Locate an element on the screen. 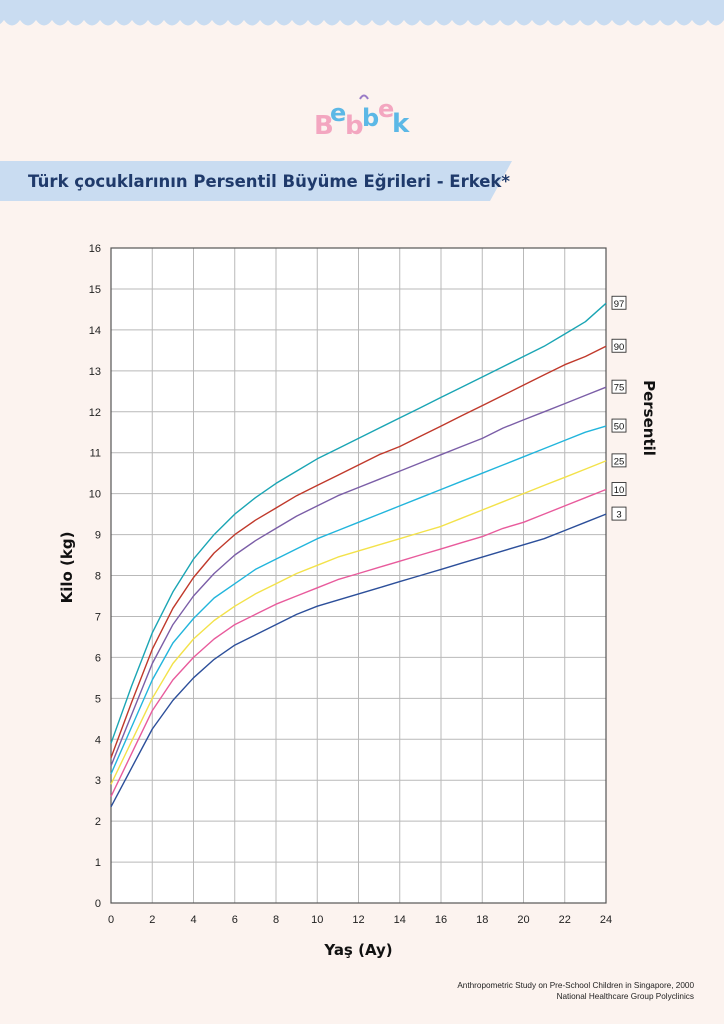 Image resolution: width=724 pixels, height=1024 pixels. percentile-label-90: 90 is located at coordinates (619, 345).